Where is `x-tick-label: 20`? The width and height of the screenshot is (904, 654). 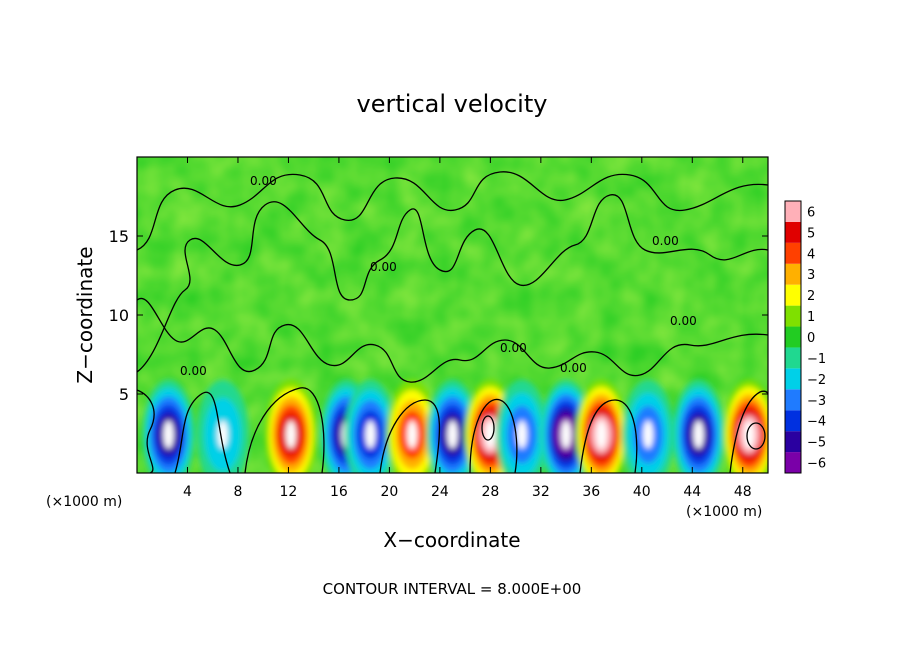
x-tick-label: 20 is located at coordinates (389, 492).